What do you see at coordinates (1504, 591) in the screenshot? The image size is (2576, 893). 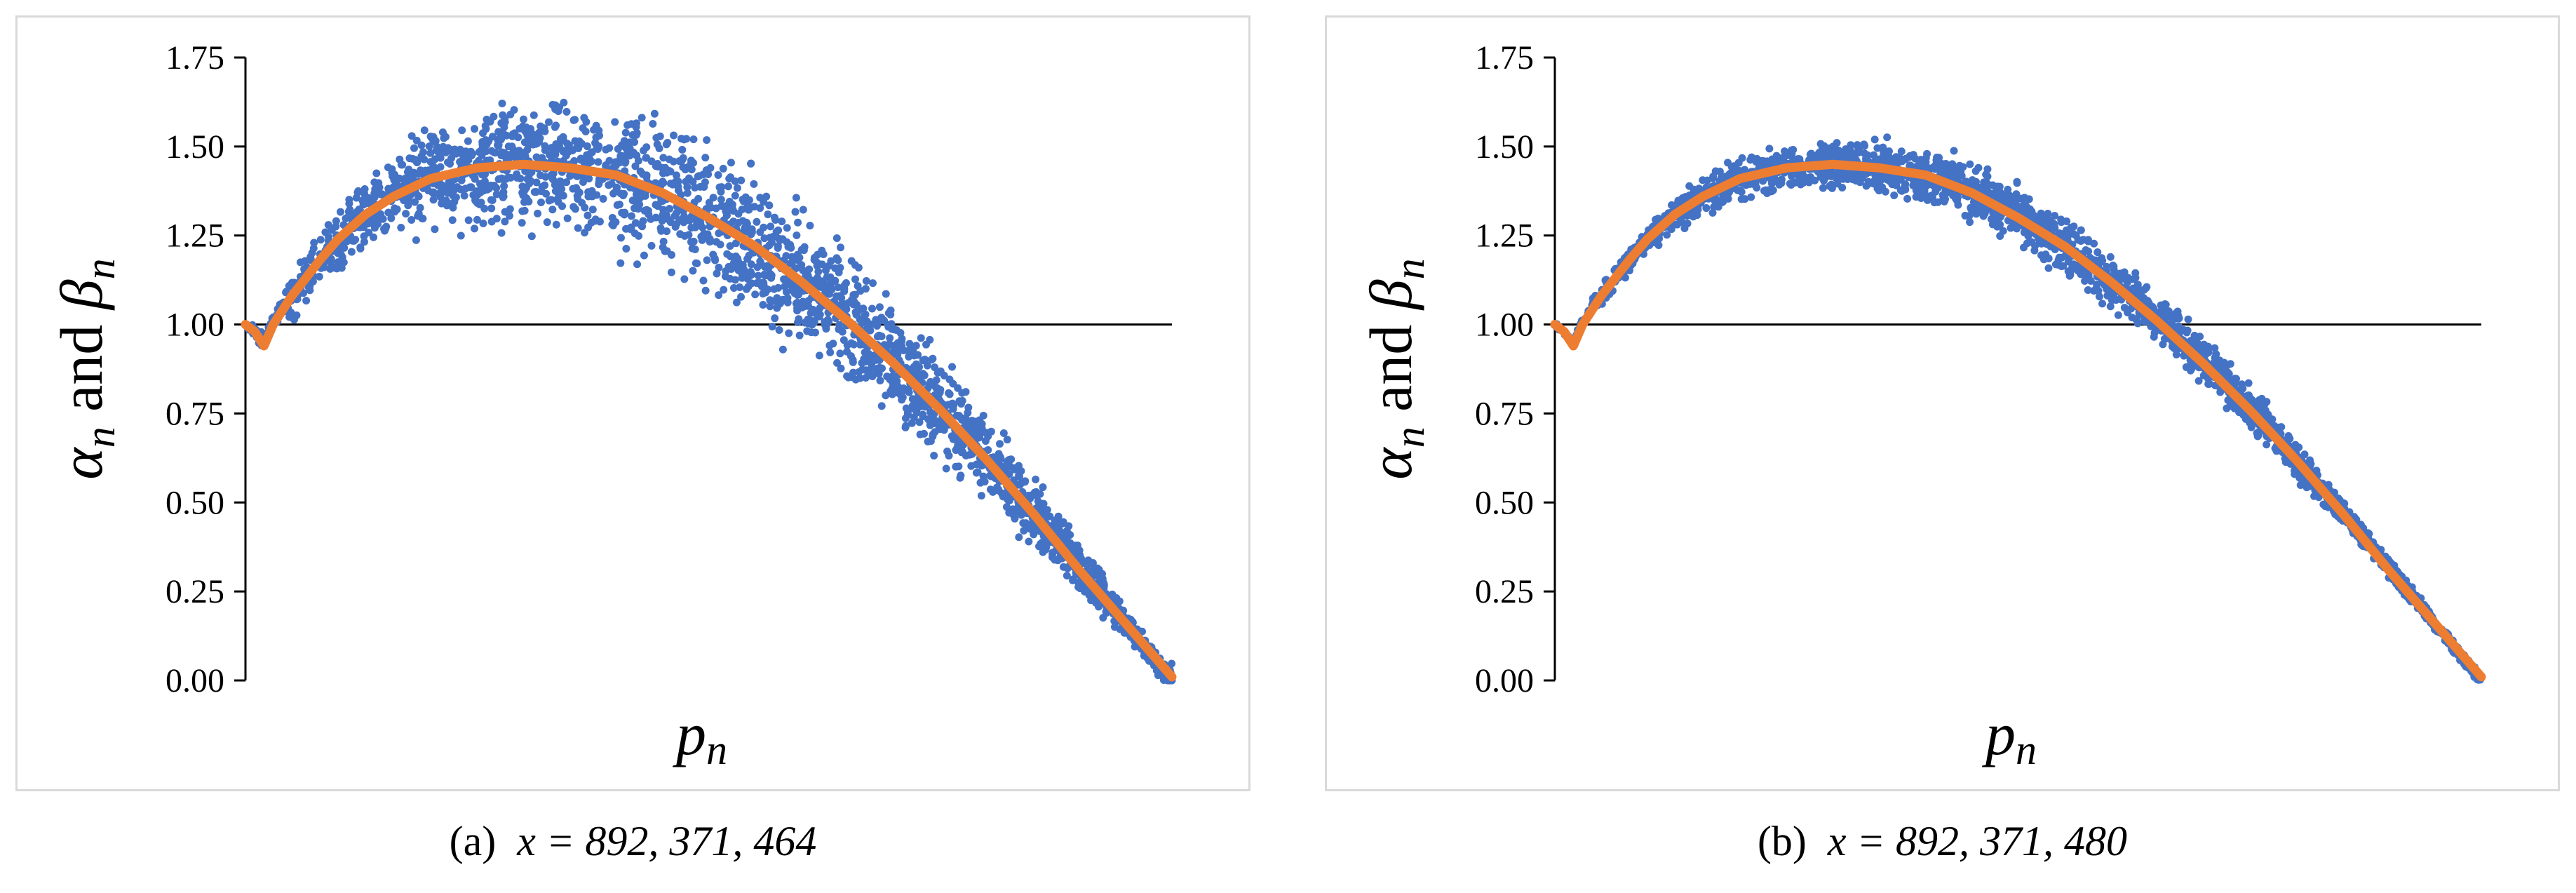 I see `y-tick-label: 0.25` at bounding box center [1504, 591].